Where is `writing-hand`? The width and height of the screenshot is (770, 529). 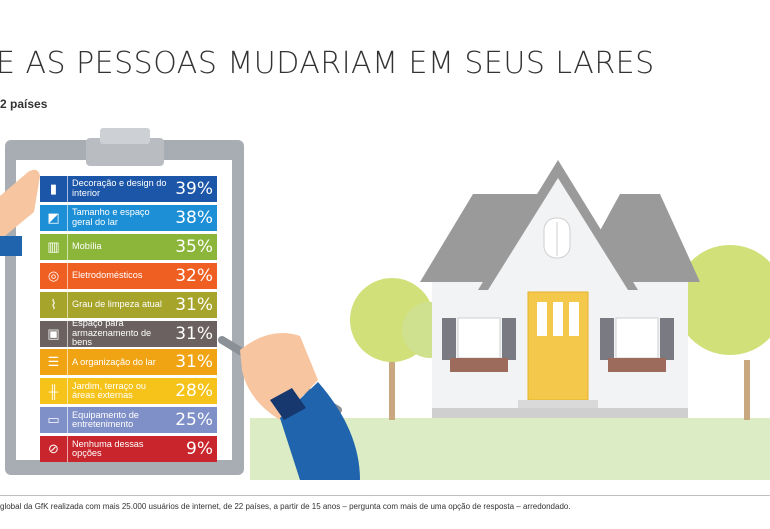 writing-hand is located at coordinates (289, 406).